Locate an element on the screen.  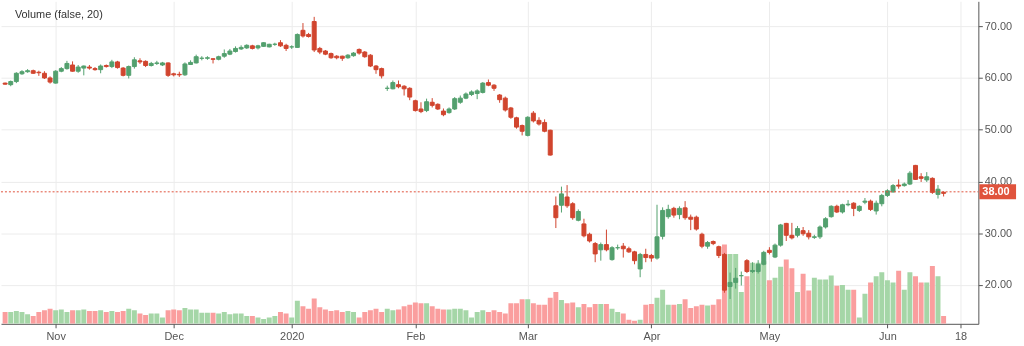
x-tick-label: Nov is located at coordinates (56, 336).